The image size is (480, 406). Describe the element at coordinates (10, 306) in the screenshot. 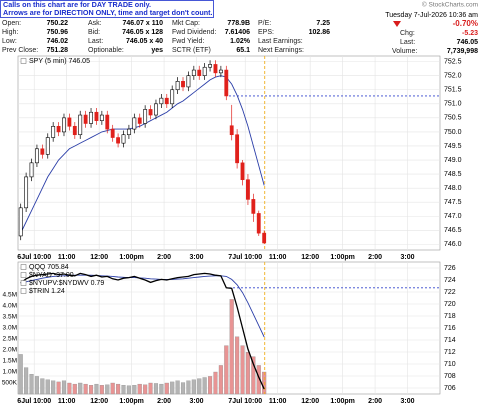

I see `y2-tick-label: 4.0M` at that location.